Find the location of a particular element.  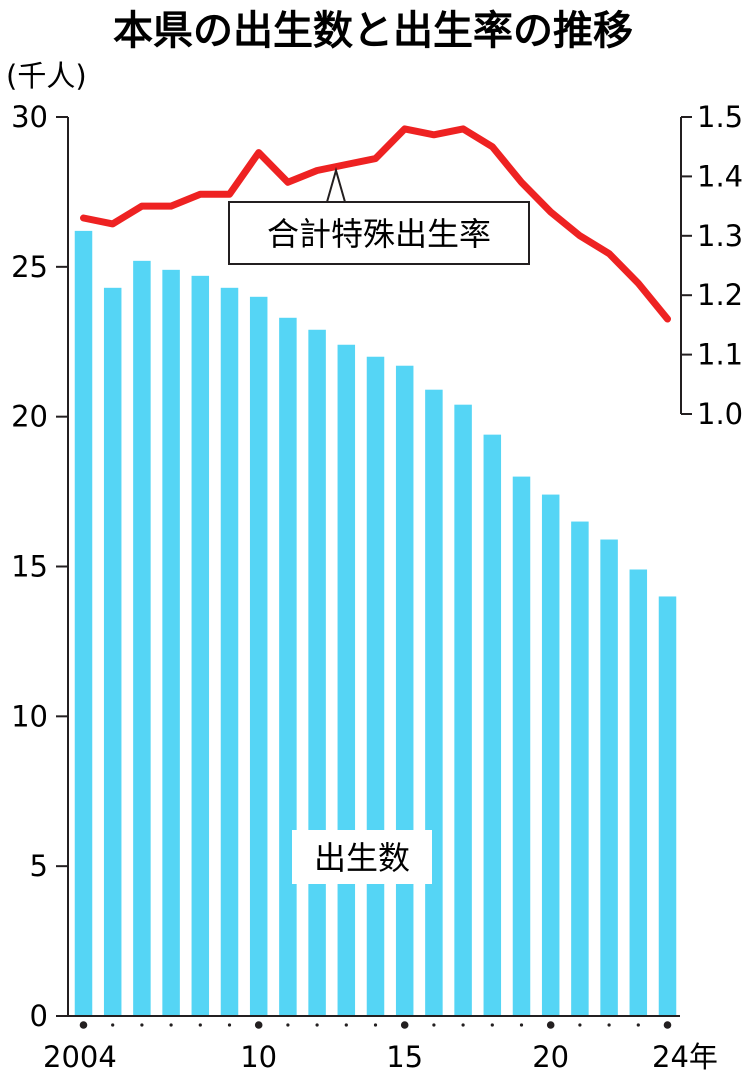

bar-2020 is located at coordinates (550, 755).